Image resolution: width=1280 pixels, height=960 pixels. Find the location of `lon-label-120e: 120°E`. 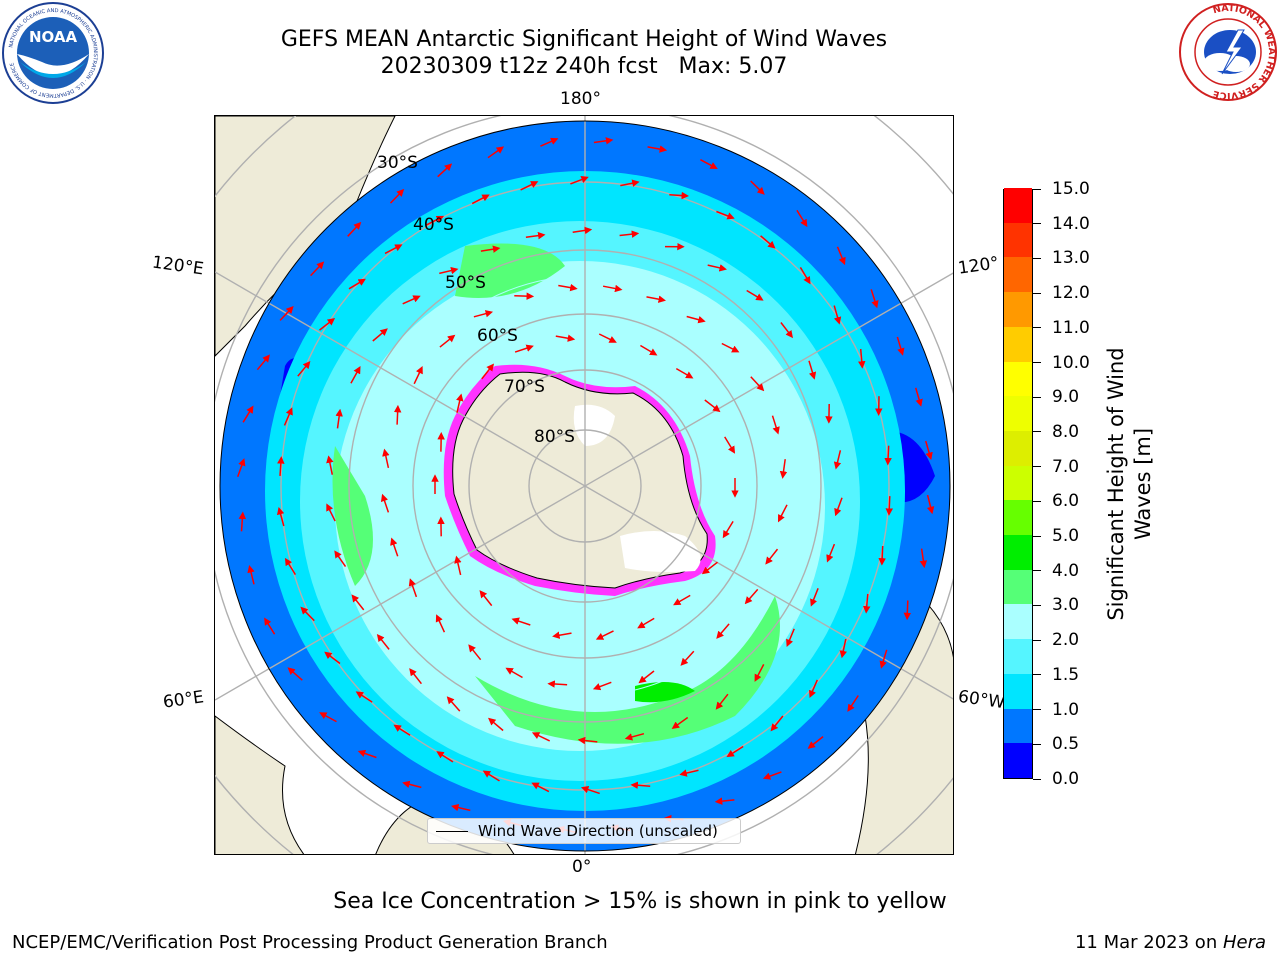

lon-label-120e: 120°E is located at coordinates (177, 266).